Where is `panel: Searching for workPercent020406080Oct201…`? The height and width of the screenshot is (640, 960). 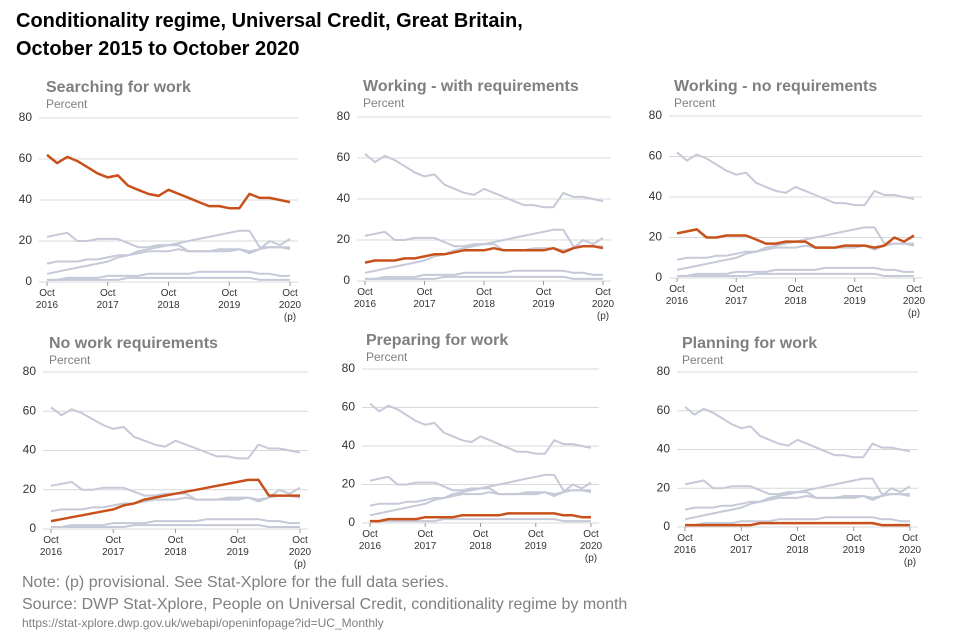
panel: Searching for workPercent020406080Oct201… is located at coordinates (160, 201).